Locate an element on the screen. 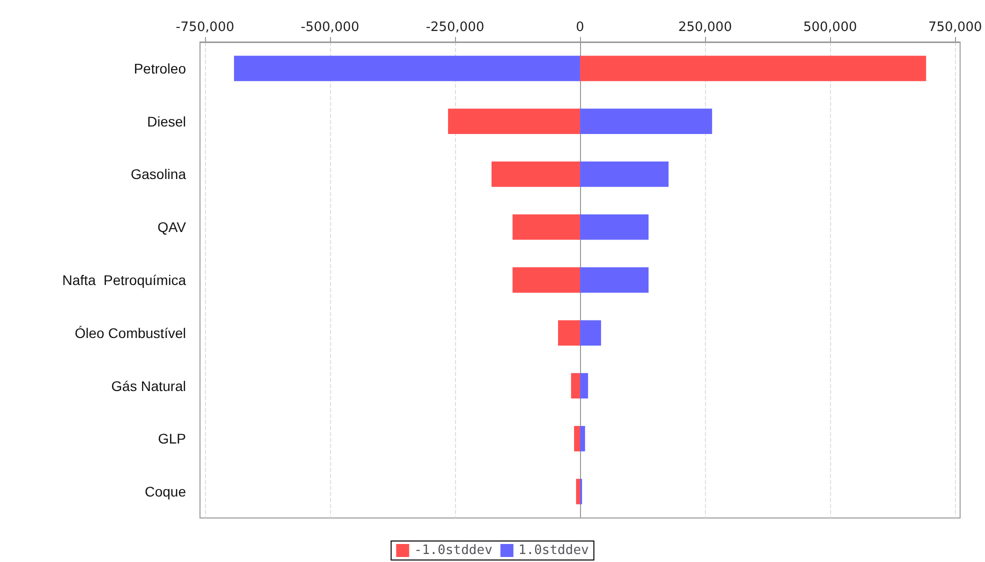  y-tick-label: Gasolina is located at coordinates (158, 174).